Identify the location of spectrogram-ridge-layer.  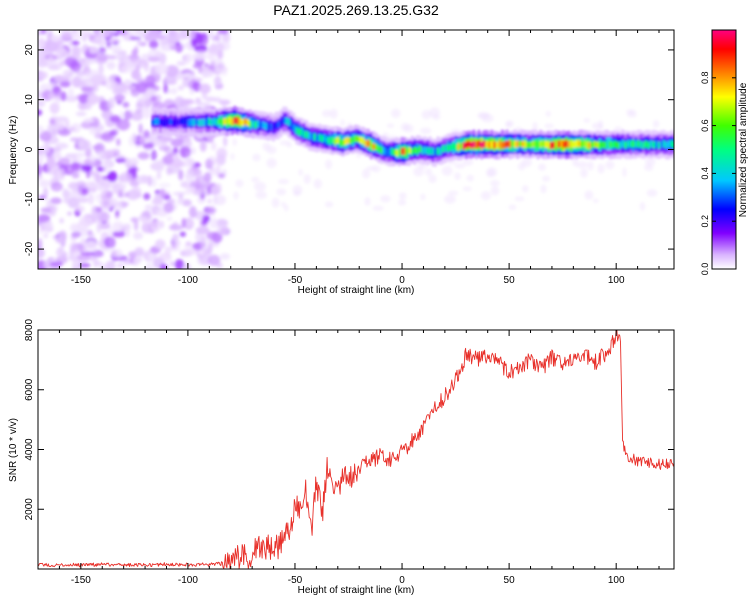
(412, 136).